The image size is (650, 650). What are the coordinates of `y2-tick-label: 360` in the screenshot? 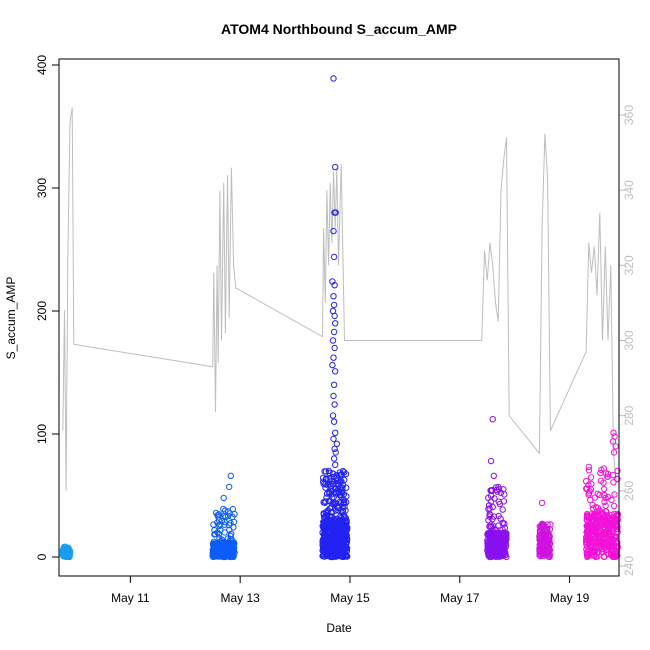 It's located at (629, 115).